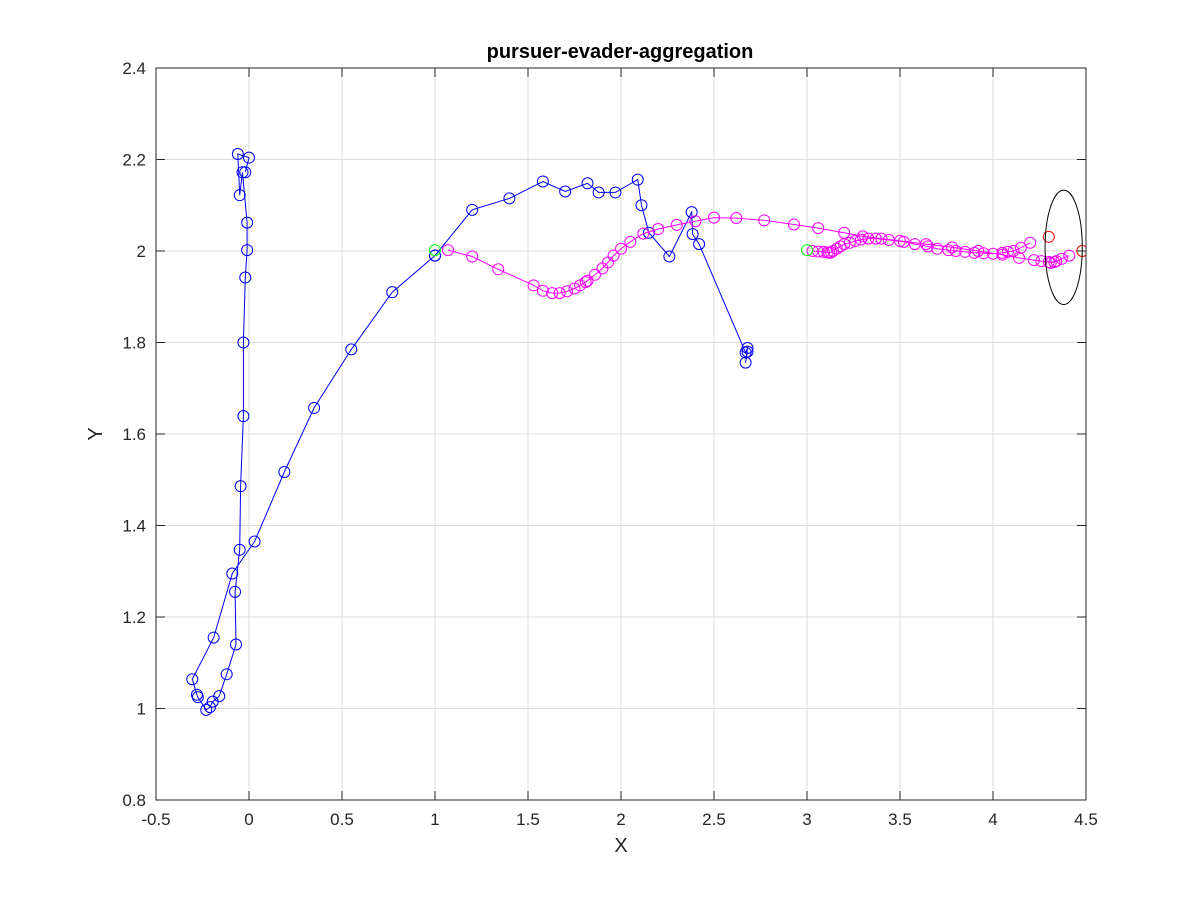 The width and height of the screenshot is (1200, 900). What do you see at coordinates (806, 819) in the screenshot?
I see `x-tick-label: 3` at bounding box center [806, 819].